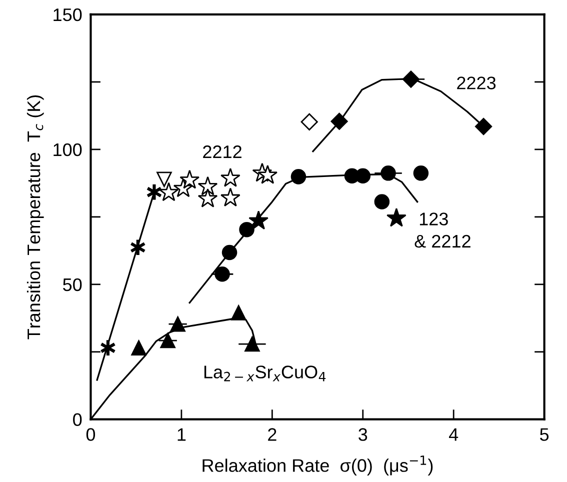 The width and height of the screenshot is (567, 482). Describe the element at coordinates (272, 434) in the screenshot. I see `x-tick-label: 2` at that location.